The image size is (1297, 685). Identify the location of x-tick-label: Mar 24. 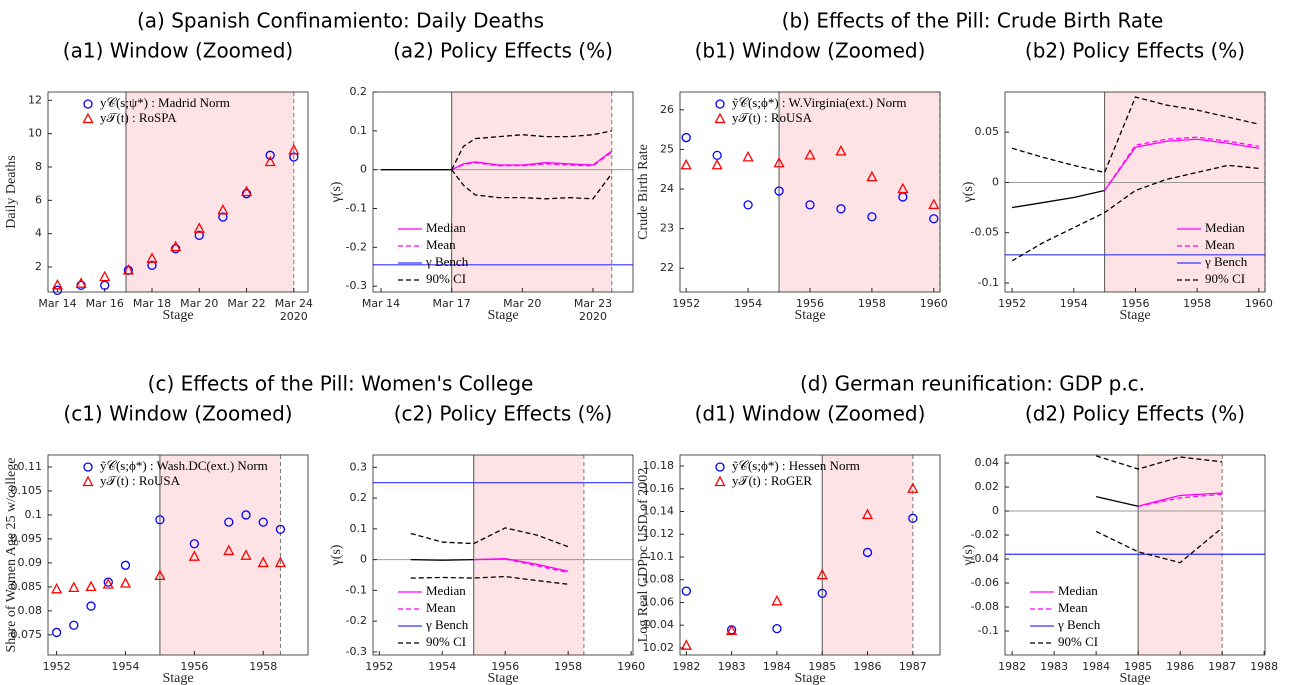
(294, 303).